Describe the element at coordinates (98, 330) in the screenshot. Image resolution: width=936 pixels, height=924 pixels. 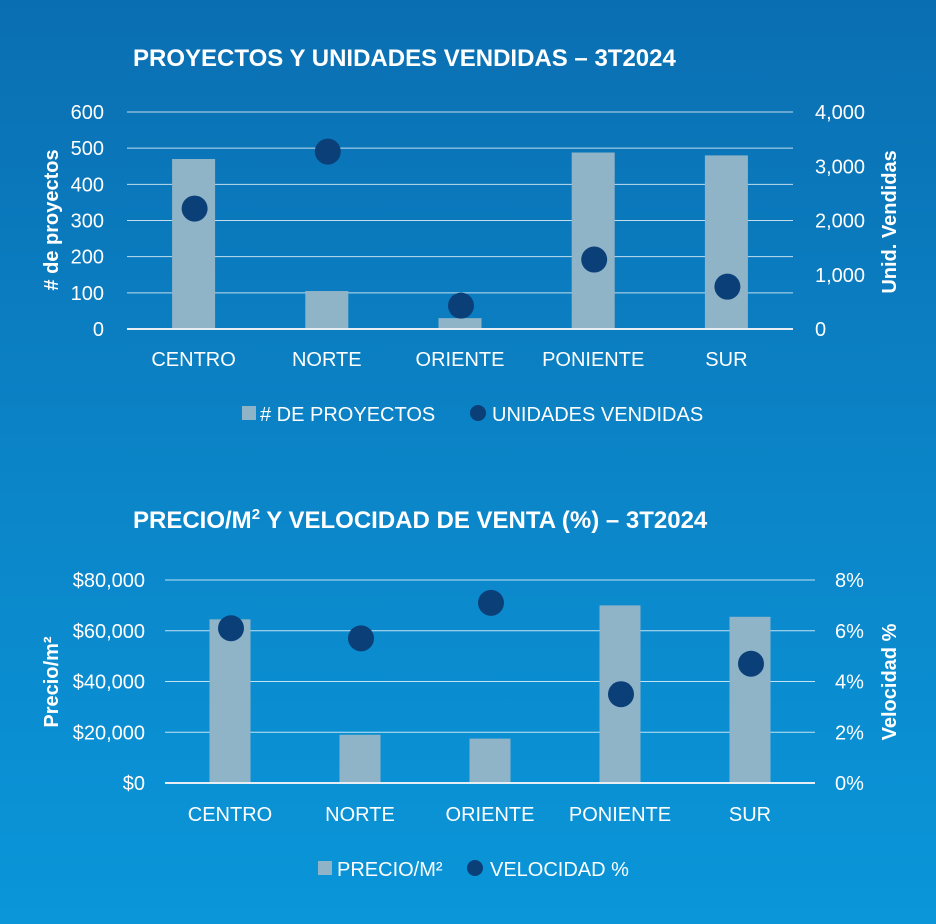
I see `y-tick-label: 0` at that location.